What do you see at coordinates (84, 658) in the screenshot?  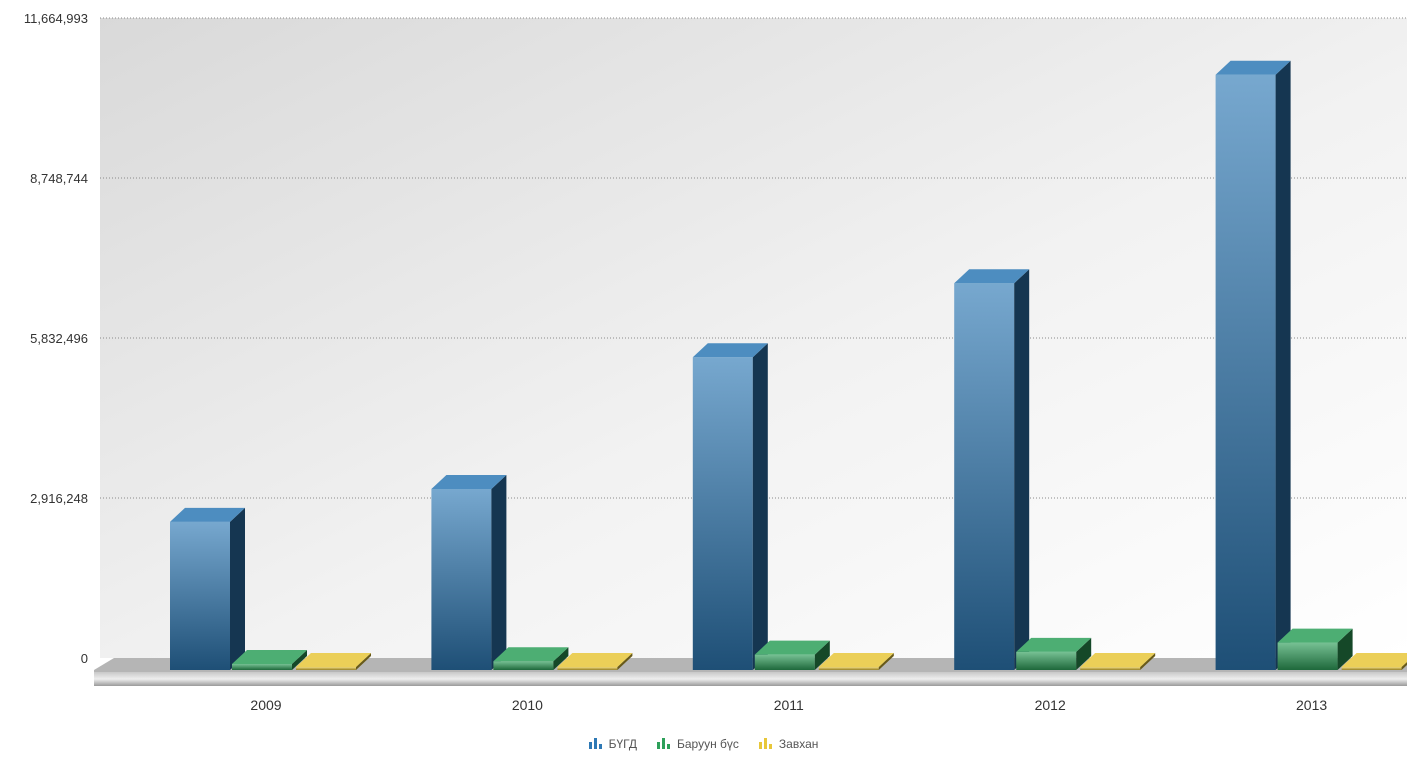 I see `y-tick-label: 0` at bounding box center [84, 658].